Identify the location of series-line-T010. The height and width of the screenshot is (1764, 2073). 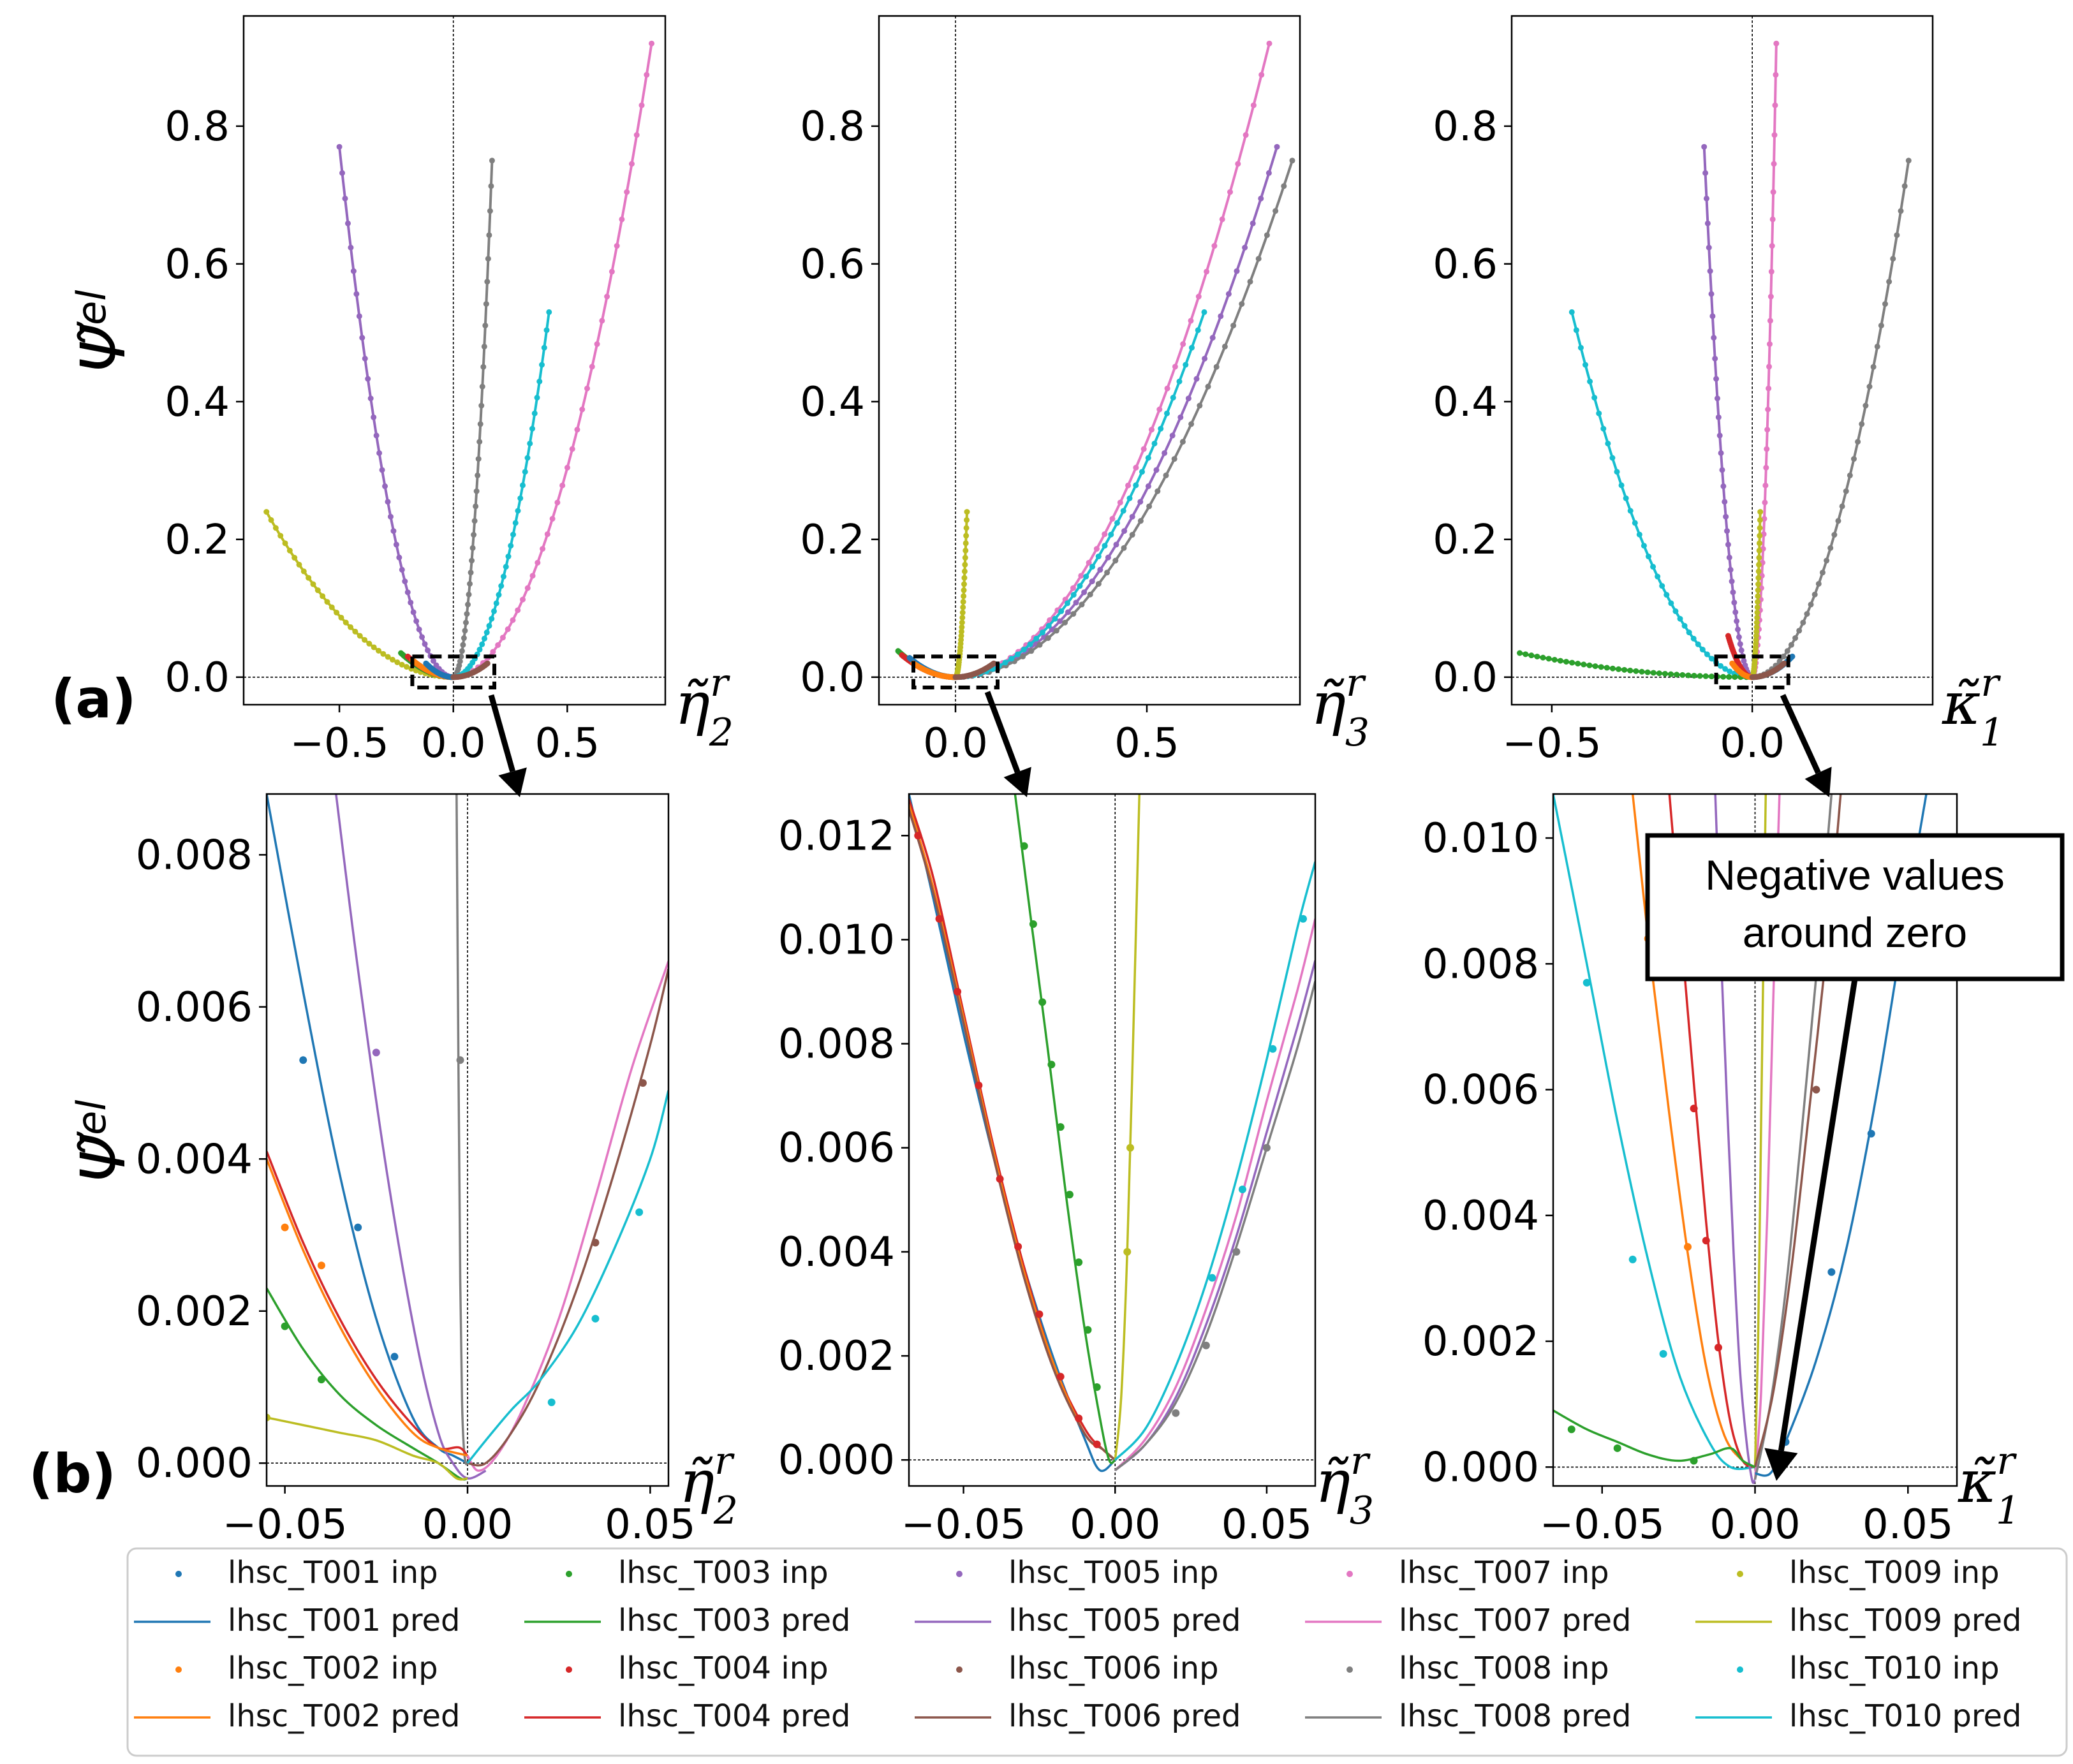
(1654, 1132).